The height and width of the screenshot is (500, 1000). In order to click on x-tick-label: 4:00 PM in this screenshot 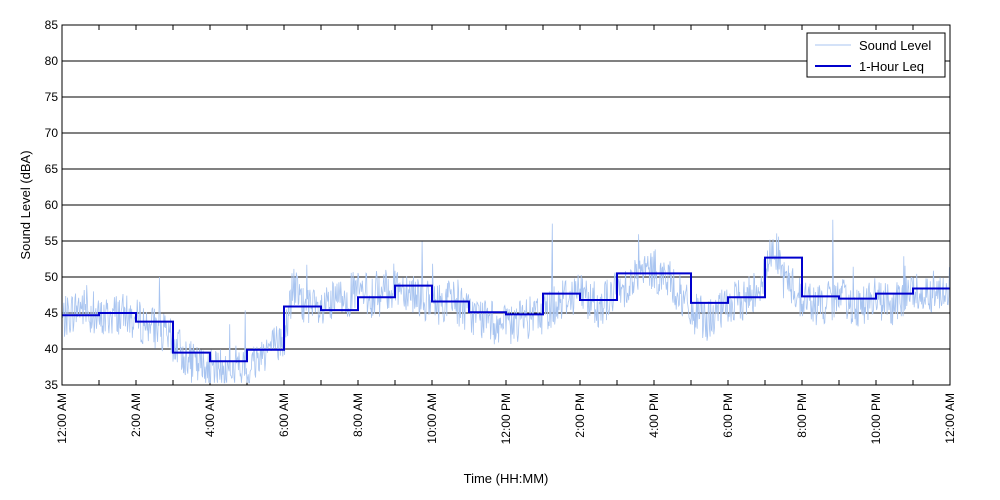, I will do `click(654, 415)`.